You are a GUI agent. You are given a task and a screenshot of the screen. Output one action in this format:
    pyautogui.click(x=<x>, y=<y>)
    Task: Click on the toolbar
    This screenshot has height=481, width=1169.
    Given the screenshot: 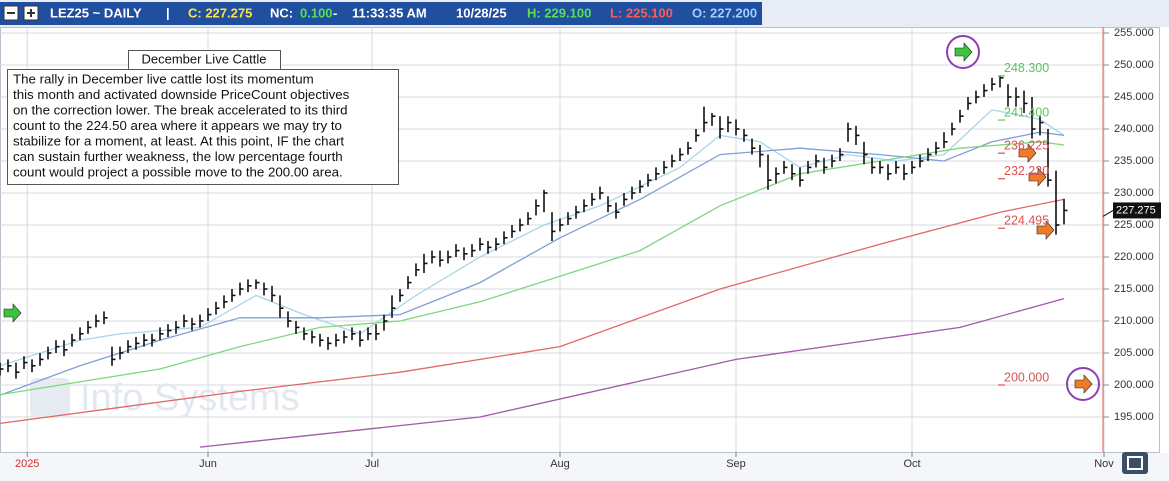 What is the action you would take?
    pyautogui.click(x=381, y=13)
    